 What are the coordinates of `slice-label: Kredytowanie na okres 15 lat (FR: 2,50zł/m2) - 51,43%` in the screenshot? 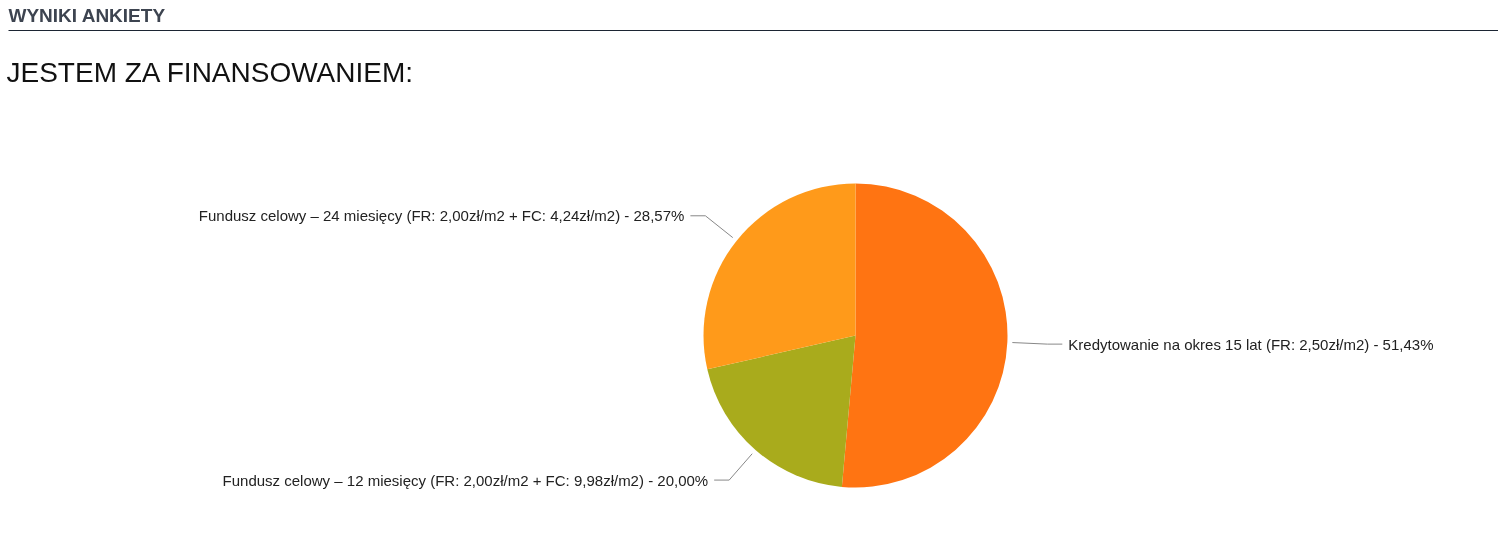 It's located at (1251, 344).